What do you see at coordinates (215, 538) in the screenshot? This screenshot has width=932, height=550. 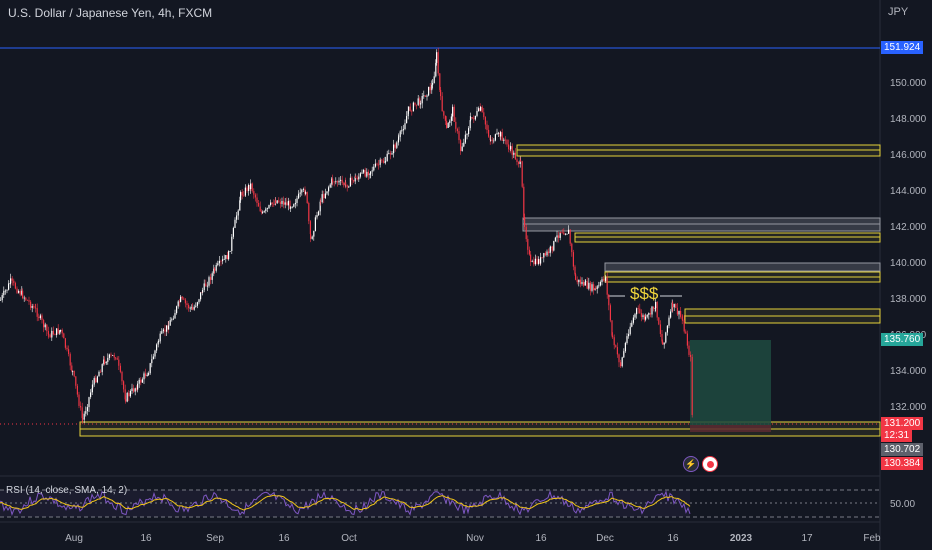 I see `time-tick-label: Sep` at bounding box center [215, 538].